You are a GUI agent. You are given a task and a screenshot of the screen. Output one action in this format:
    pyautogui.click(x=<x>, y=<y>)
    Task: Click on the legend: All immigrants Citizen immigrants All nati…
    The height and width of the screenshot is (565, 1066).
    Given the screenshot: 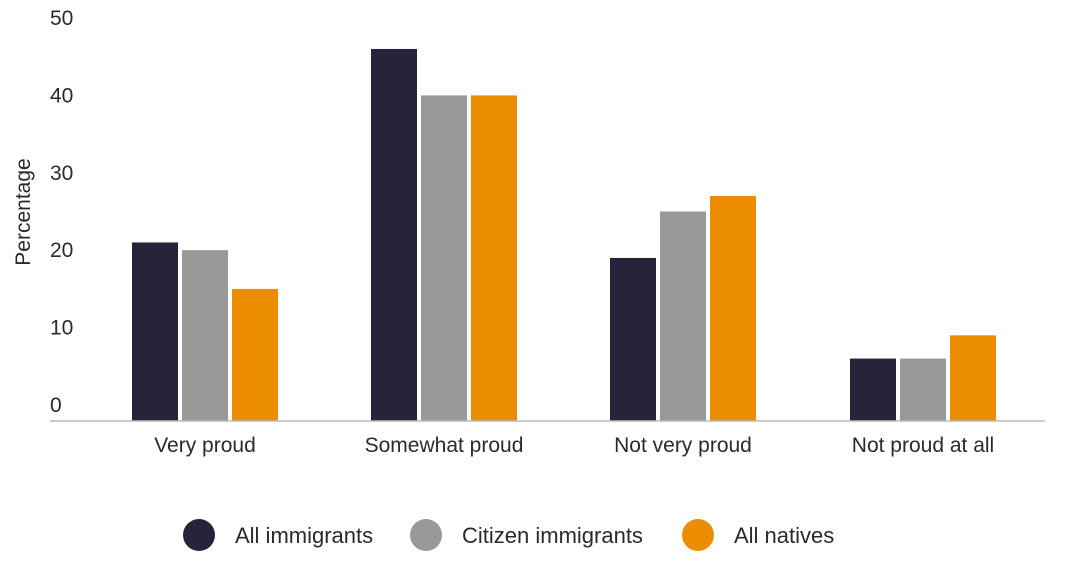 What is the action you would take?
    pyautogui.click(x=508, y=535)
    